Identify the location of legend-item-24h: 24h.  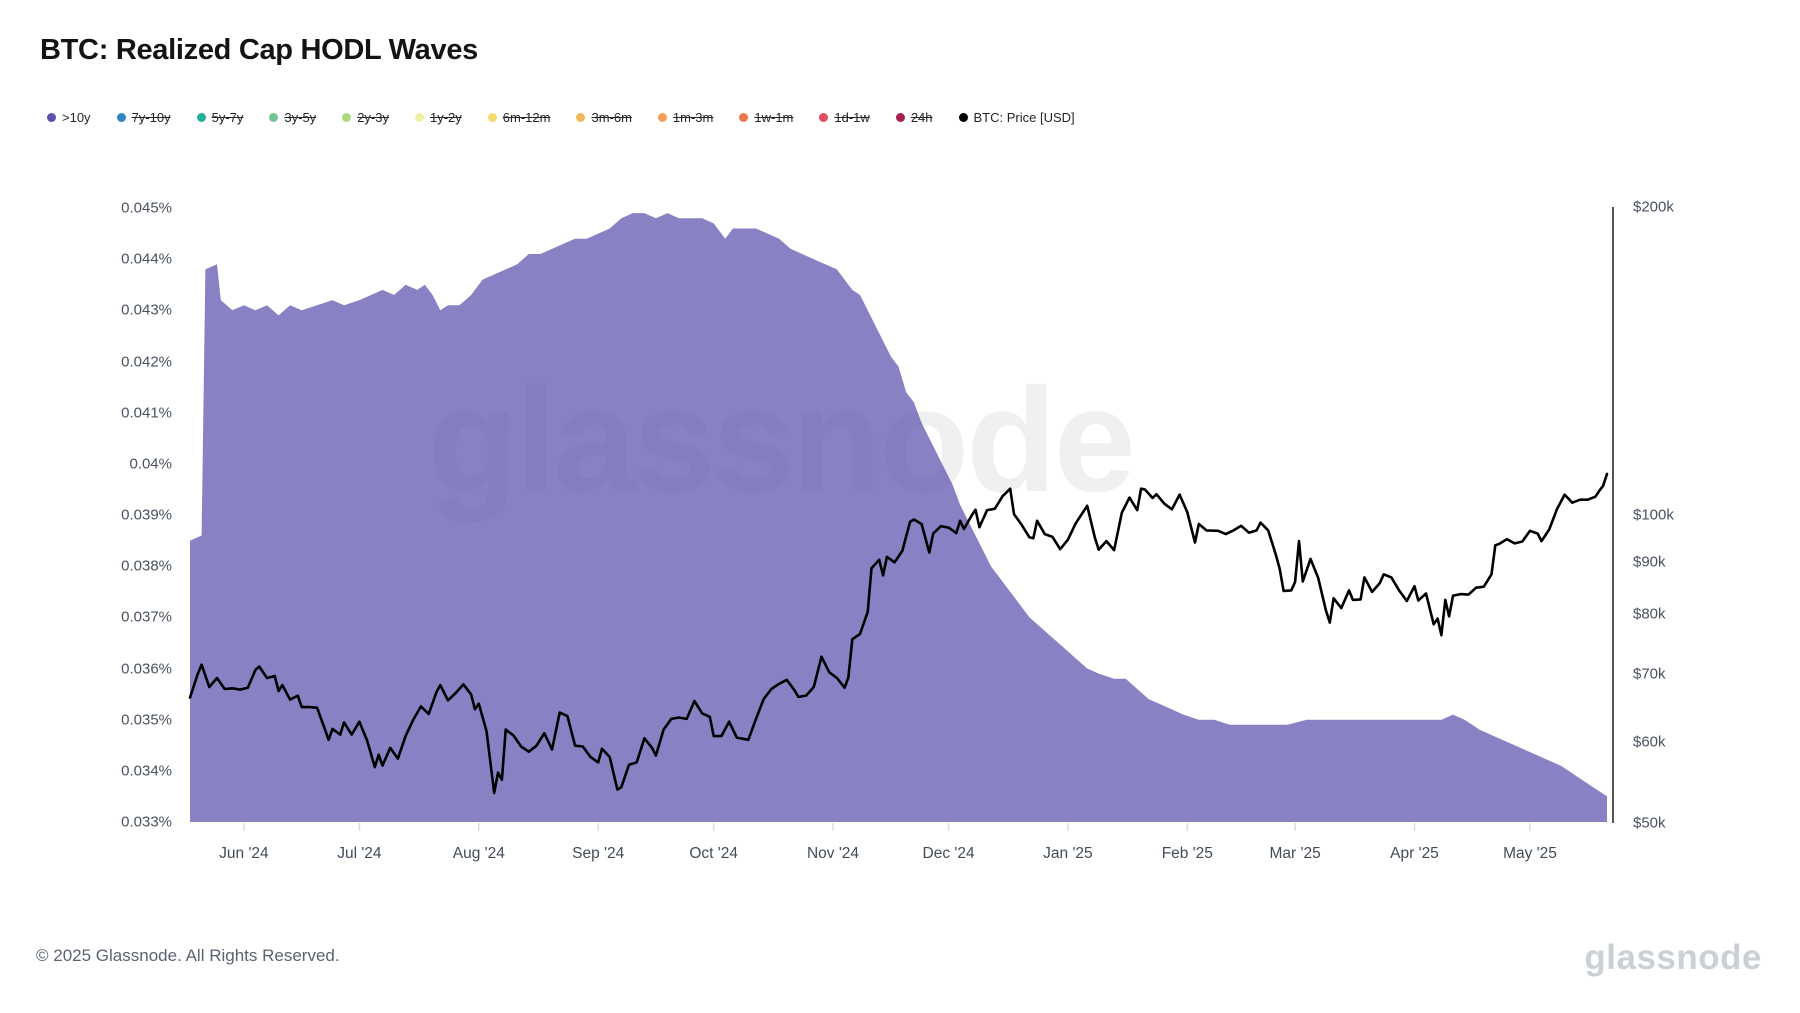
(914, 117).